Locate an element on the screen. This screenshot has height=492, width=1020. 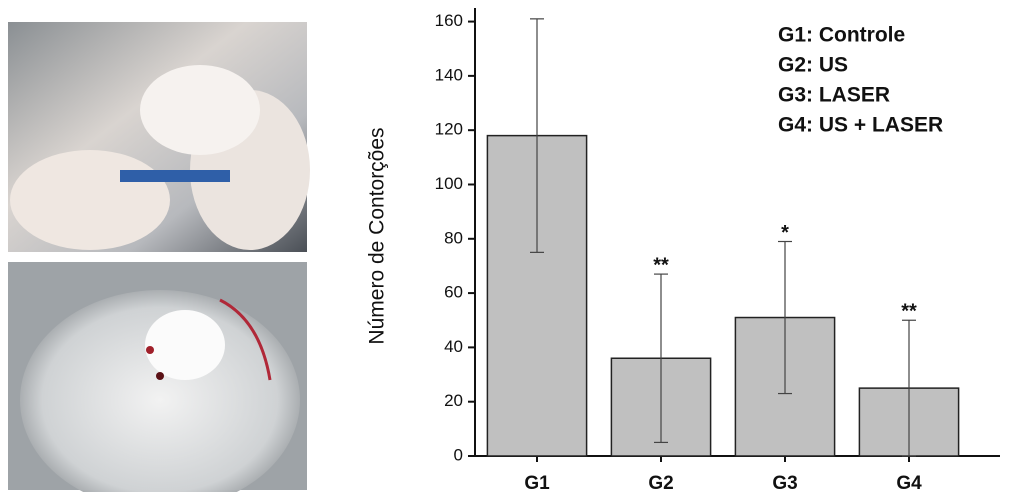
legend-entry: G1: Controle is located at coordinates (841, 35).